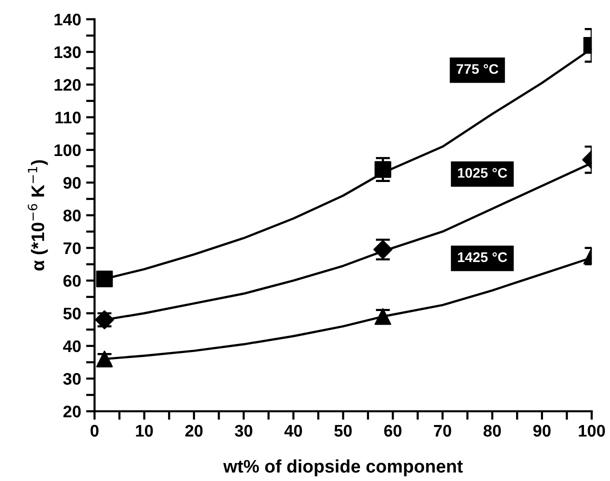 The image size is (610, 481). Describe the element at coordinates (72, 182) in the screenshot. I see `y-tick-label: 90` at that location.